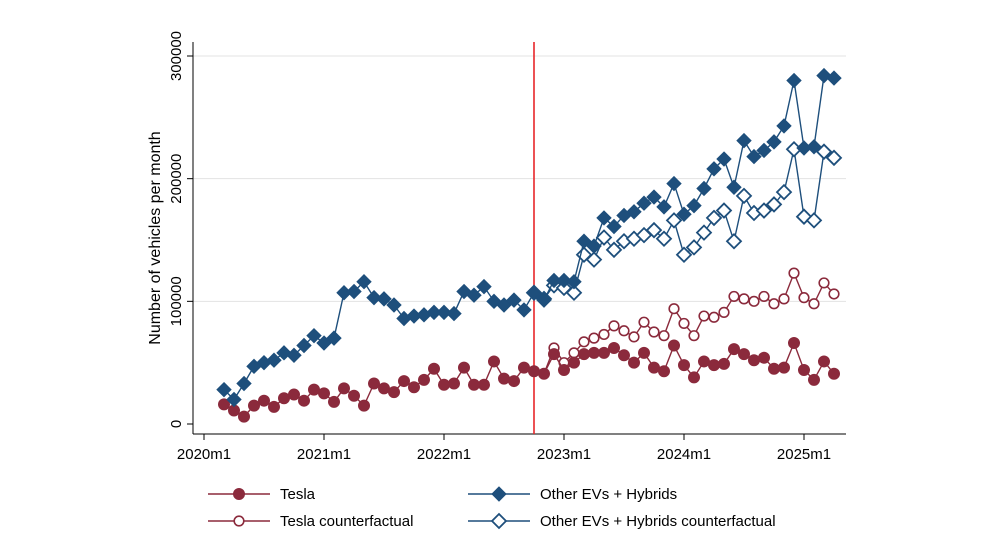  Describe the element at coordinates (176, 424) in the screenshot. I see `y-tick-label: 0` at that location.